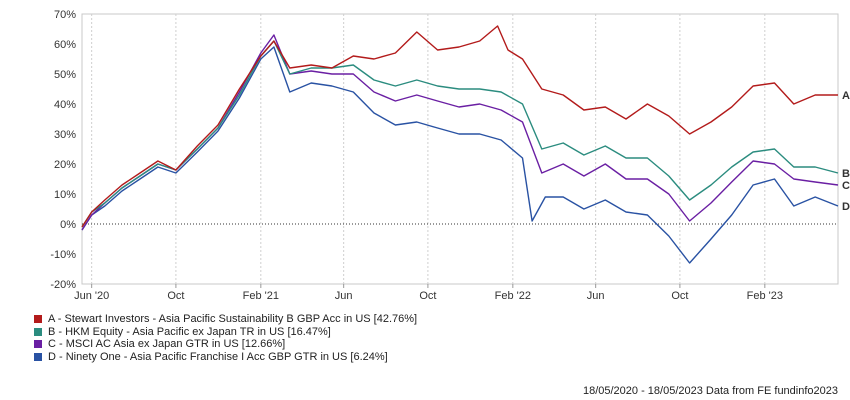  I want to click on y-tick-label: 60%, so click(65, 45).